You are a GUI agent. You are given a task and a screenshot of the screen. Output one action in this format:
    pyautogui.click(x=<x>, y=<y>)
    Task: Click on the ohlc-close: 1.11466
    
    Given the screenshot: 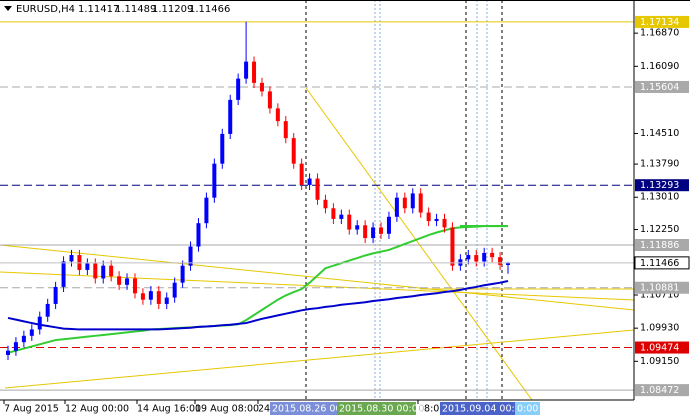 What is the action you would take?
    pyautogui.click(x=209, y=9)
    